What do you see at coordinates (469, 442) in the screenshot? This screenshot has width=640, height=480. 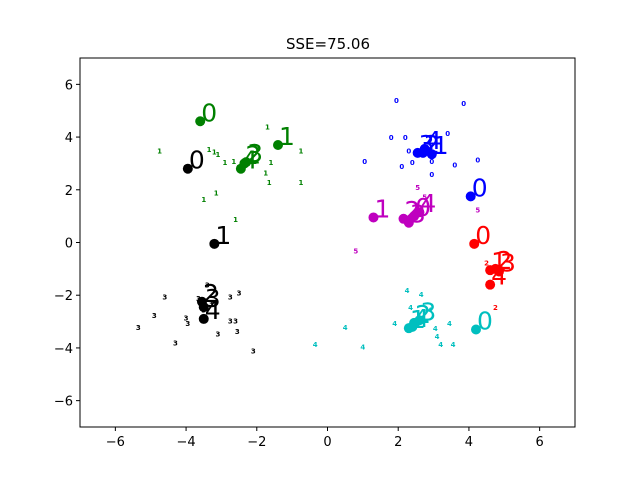 I see `x-tick-label: 4` at bounding box center [469, 442].